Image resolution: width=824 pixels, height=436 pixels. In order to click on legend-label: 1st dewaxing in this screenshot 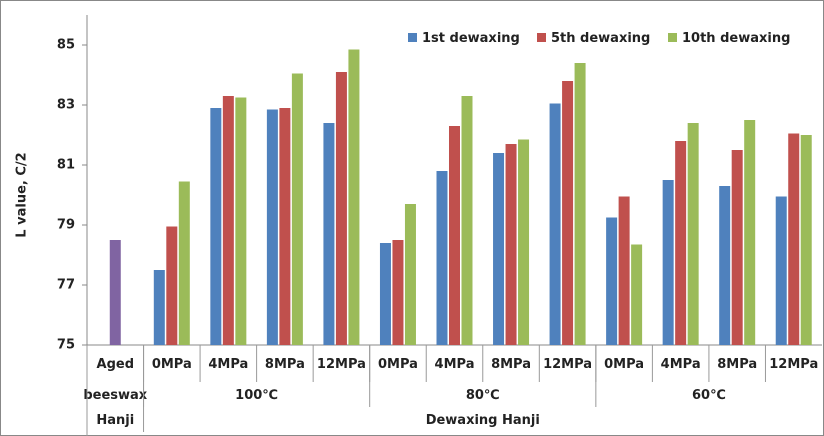, I will do `click(471, 38)`.